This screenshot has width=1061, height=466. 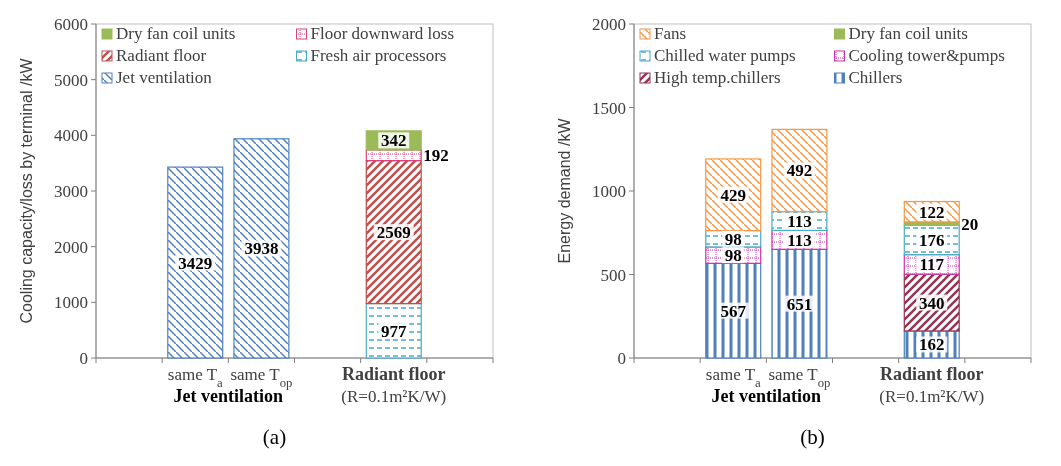 What do you see at coordinates (613, 275) in the screenshot?
I see `y-tick-label: 500` at bounding box center [613, 275].